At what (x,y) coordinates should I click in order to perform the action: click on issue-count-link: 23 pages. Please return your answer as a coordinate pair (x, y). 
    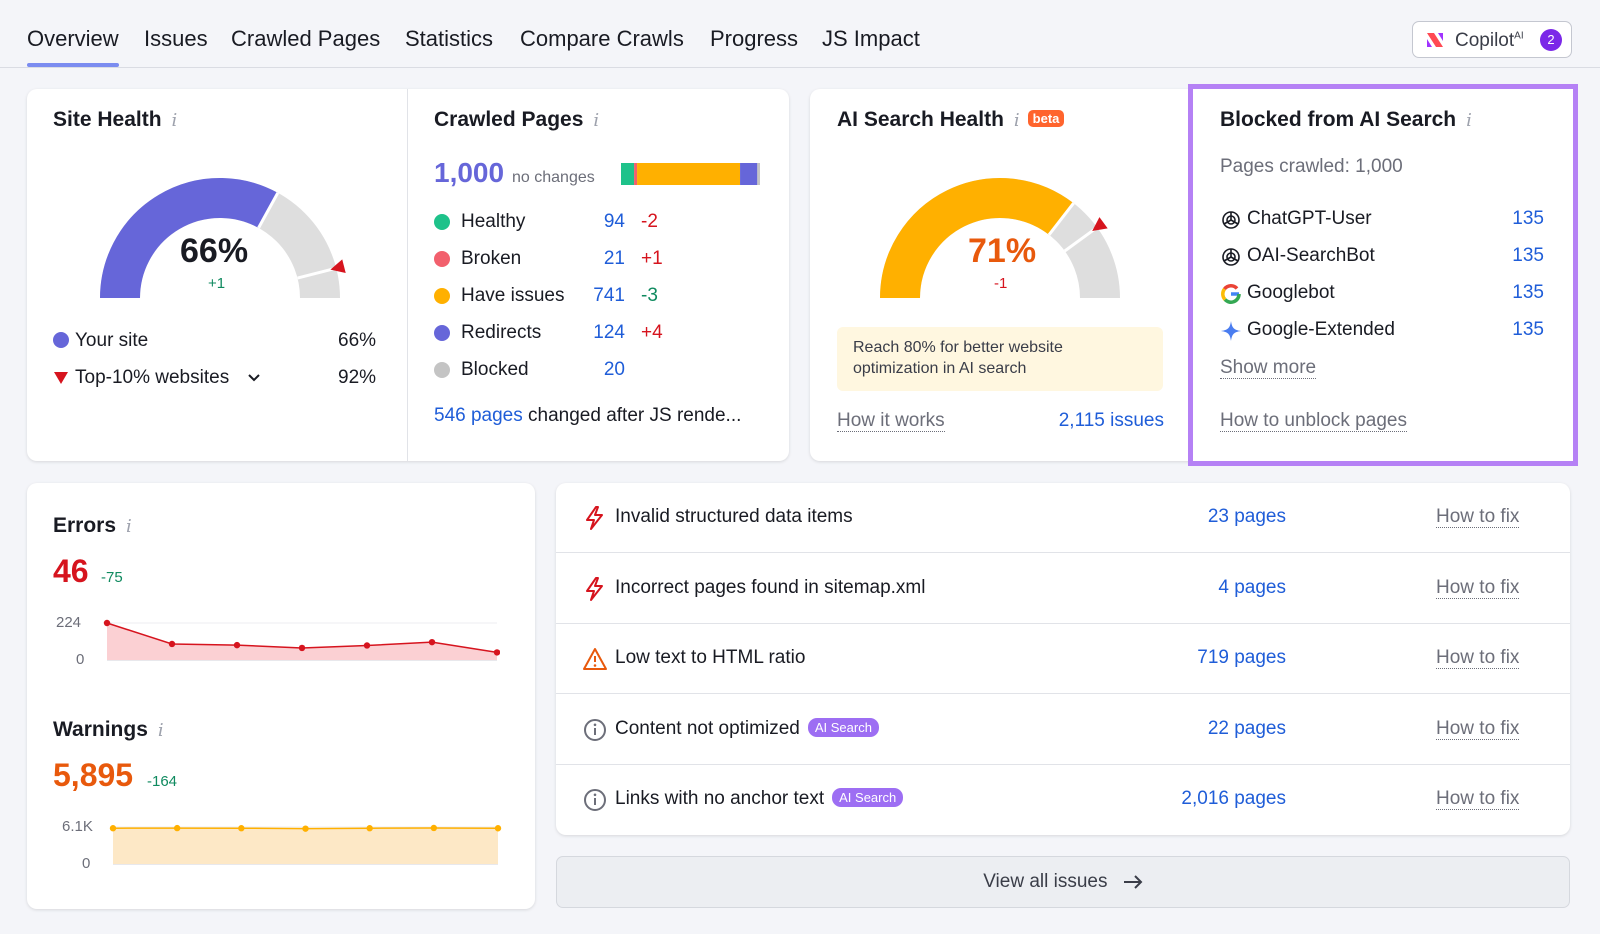
    Looking at the image, I should click on (1246, 516).